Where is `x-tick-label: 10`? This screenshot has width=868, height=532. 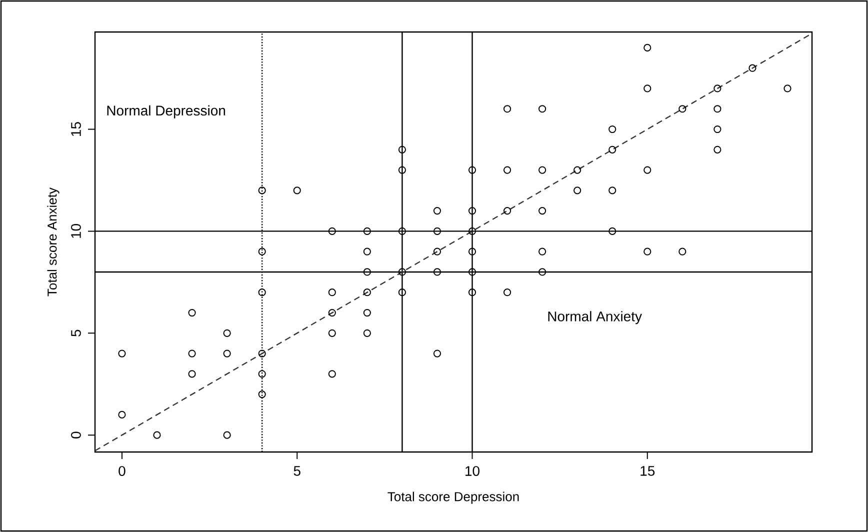
x-tick-label: 10 is located at coordinates (473, 471).